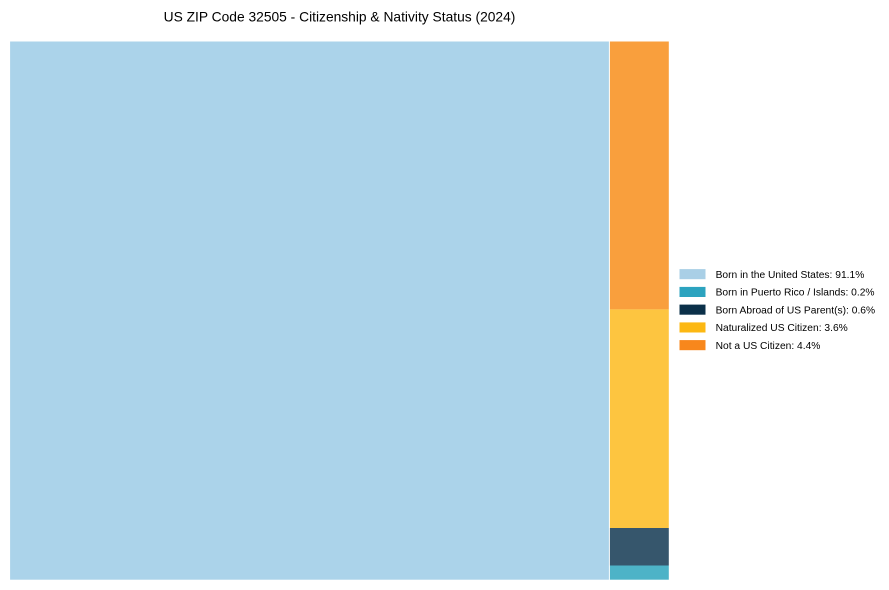 This screenshot has width=889, height=590. What do you see at coordinates (795, 293) in the screenshot?
I see `svg-text:Born in Puerto Rico / Islands:: Born in Puerto Rico / Islands: 0.2%` at bounding box center [795, 293].